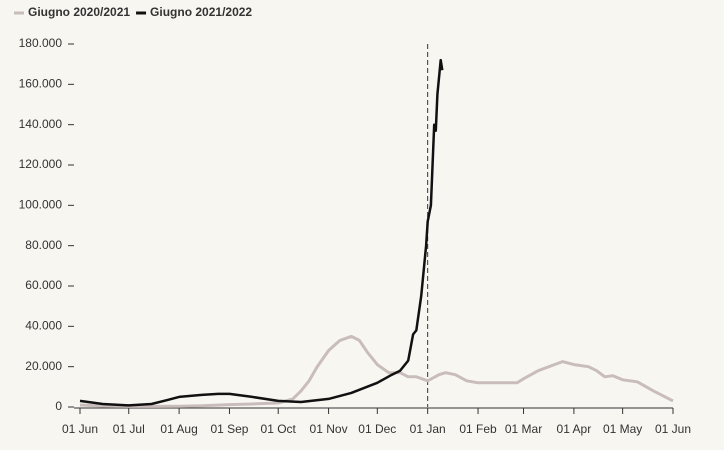 The width and height of the screenshot is (724, 450). What do you see at coordinates (178, 429) in the screenshot?
I see `x-tick-label: 01 Aug` at bounding box center [178, 429].